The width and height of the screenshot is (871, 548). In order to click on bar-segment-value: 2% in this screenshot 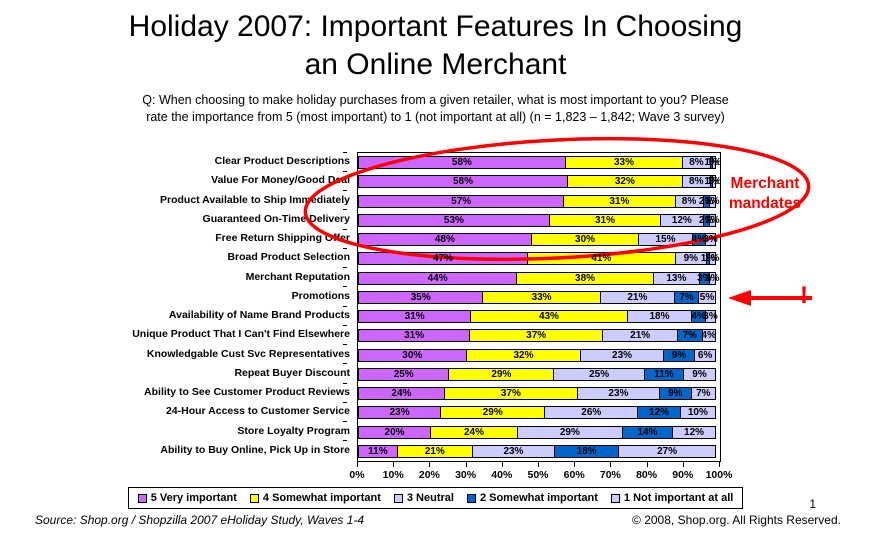, I will do `click(712, 259)`.